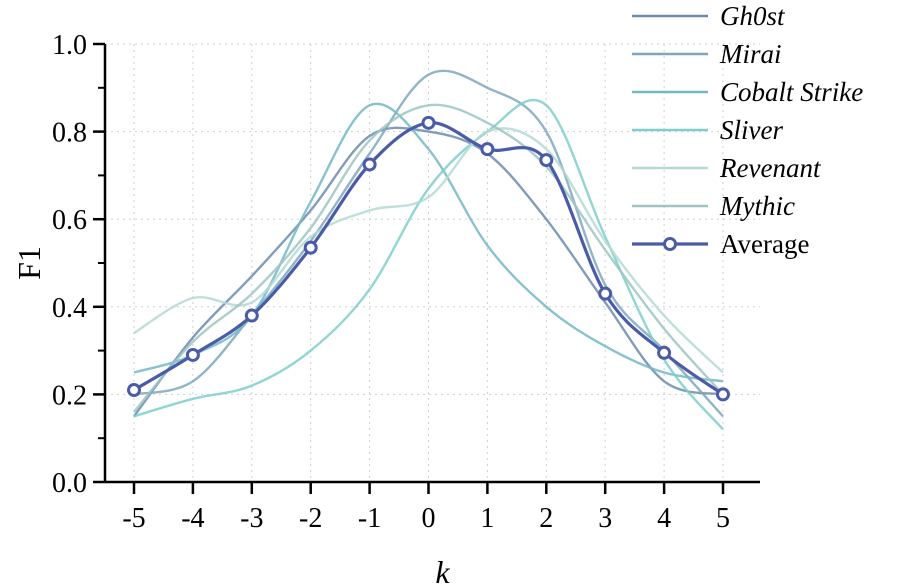 This screenshot has height=588, width=905. I want to click on x-tick-label: -1, so click(369, 518).